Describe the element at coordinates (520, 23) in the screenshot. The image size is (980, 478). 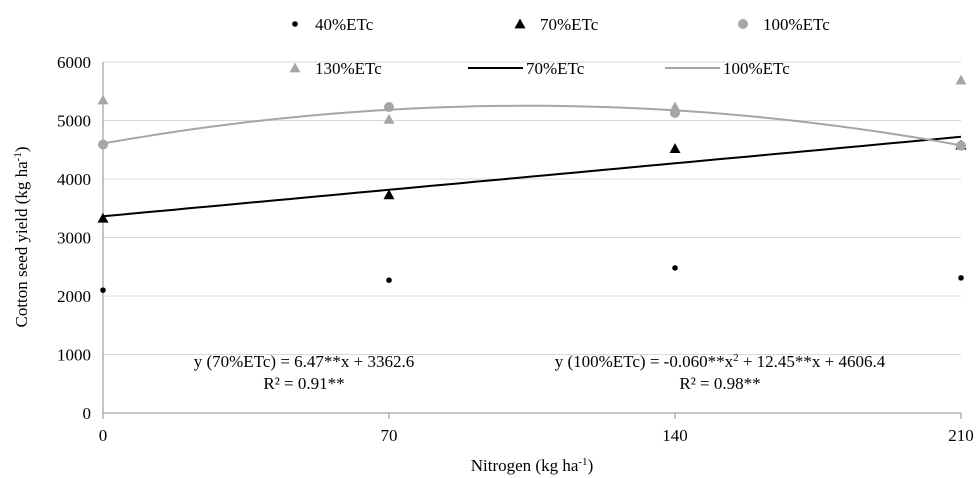
I see `legend-marker-70-etc` at that location.